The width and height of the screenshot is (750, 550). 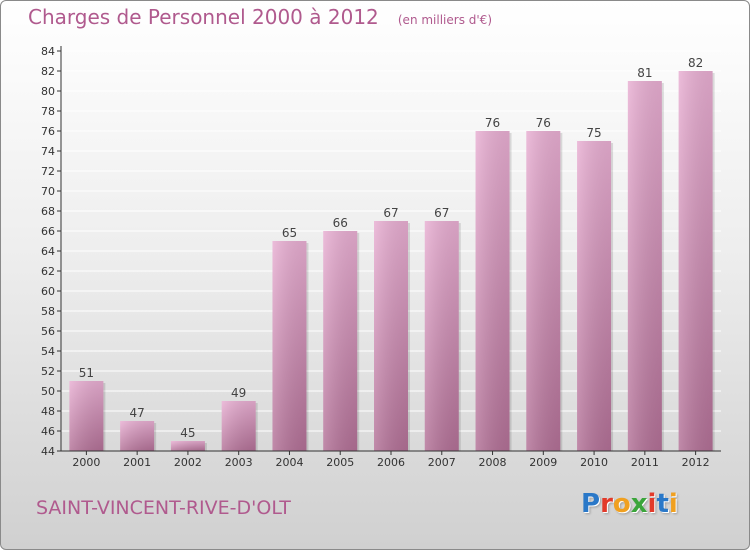 I want to click on proxiti-logo: Proxiti, so click(x=629, y=504).